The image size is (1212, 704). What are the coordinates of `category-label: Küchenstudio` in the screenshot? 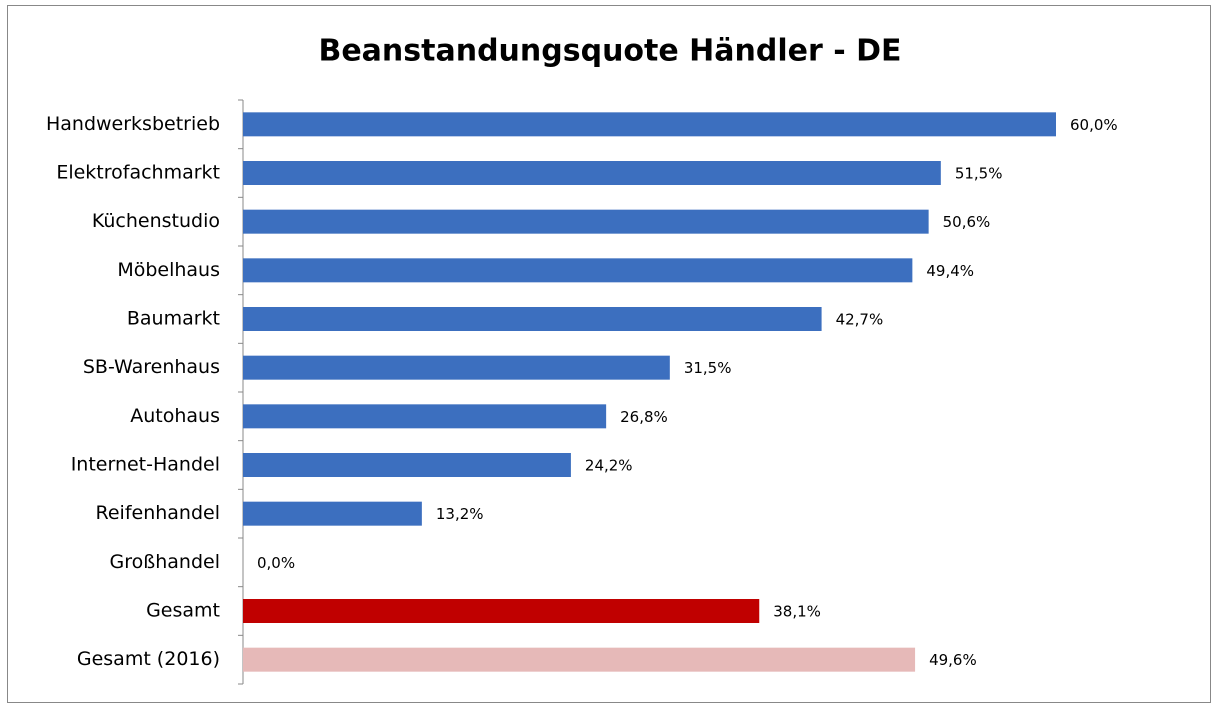 It's located at (156, 221).